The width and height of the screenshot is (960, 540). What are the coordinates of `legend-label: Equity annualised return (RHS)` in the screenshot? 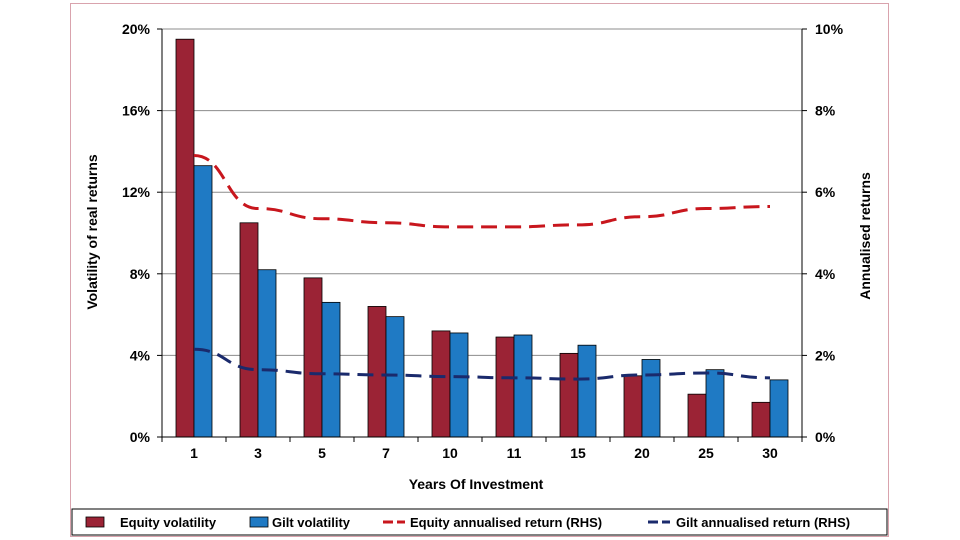 It's located at (506, 522).